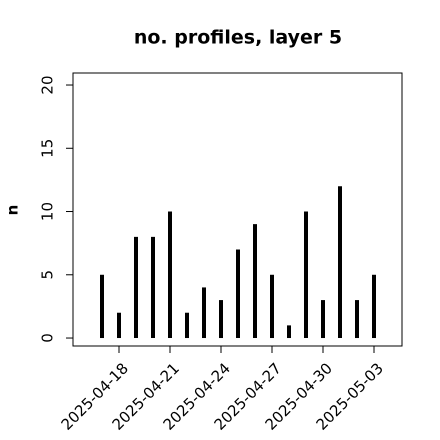  What do you see at coordinates (13, 210) in the screenshot?
I see `y-axis-label: n` at bounding box center [13, 210].